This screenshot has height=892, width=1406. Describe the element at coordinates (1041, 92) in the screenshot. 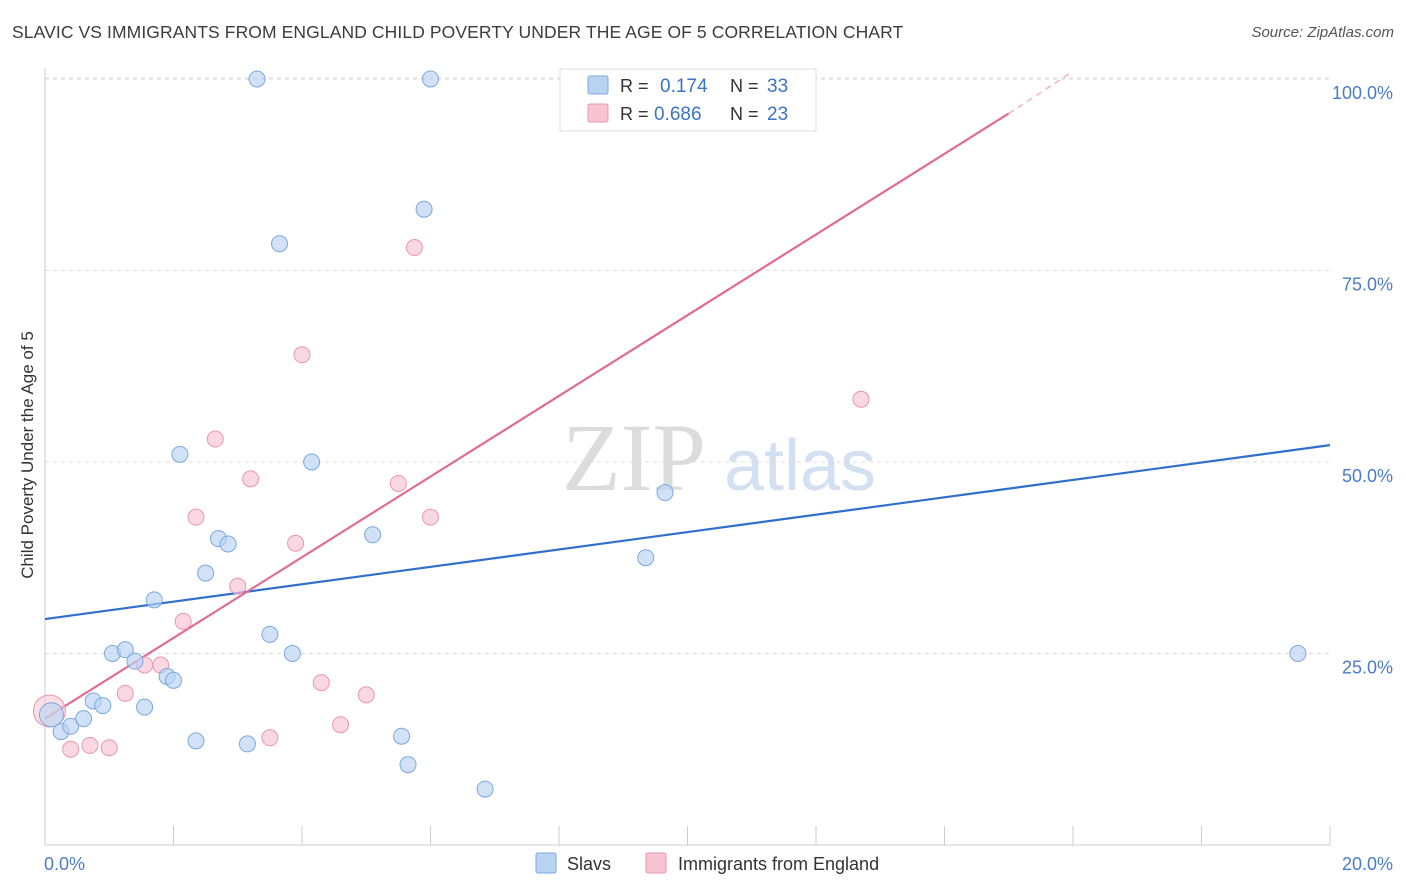

I see `england-trend-extension` at that location.